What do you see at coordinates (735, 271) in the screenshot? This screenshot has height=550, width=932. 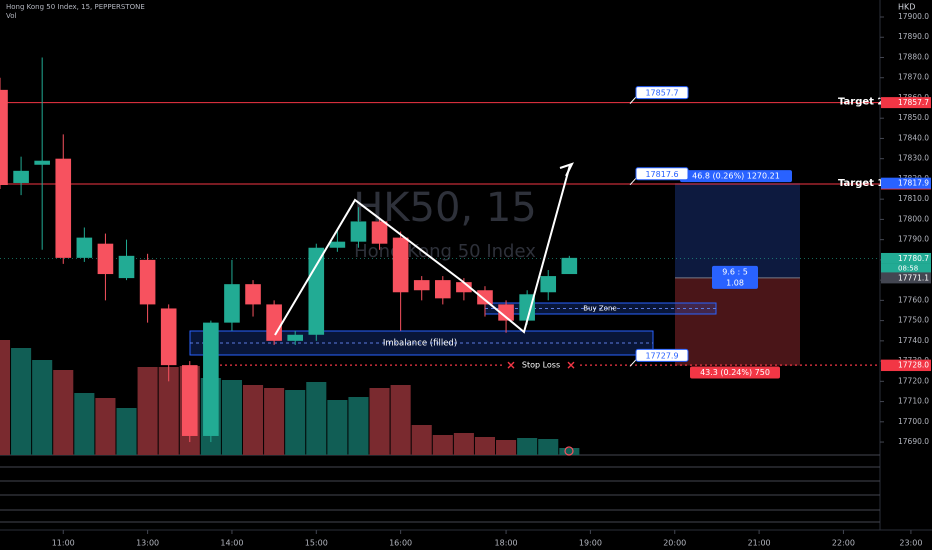 I see `ratio-label: 9.6 : 5` at bounding box center [735, 271].